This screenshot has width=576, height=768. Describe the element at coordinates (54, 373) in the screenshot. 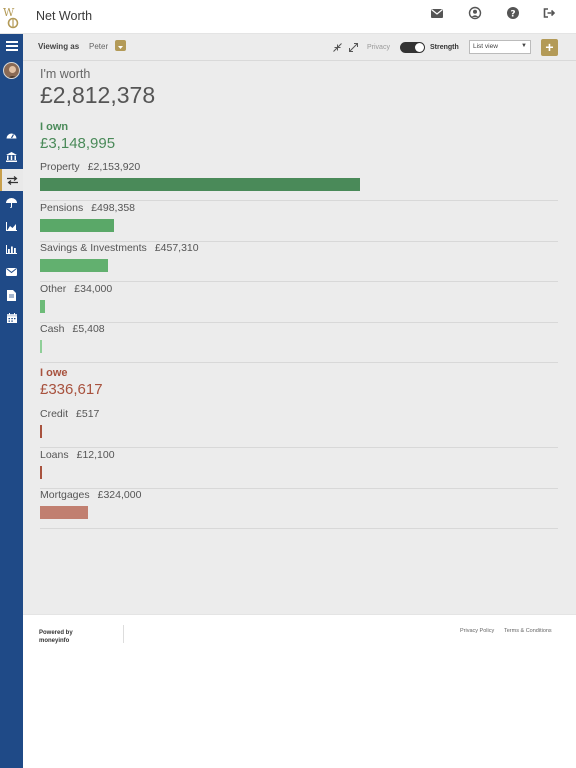

I see `owe-label: I owe` at that location.